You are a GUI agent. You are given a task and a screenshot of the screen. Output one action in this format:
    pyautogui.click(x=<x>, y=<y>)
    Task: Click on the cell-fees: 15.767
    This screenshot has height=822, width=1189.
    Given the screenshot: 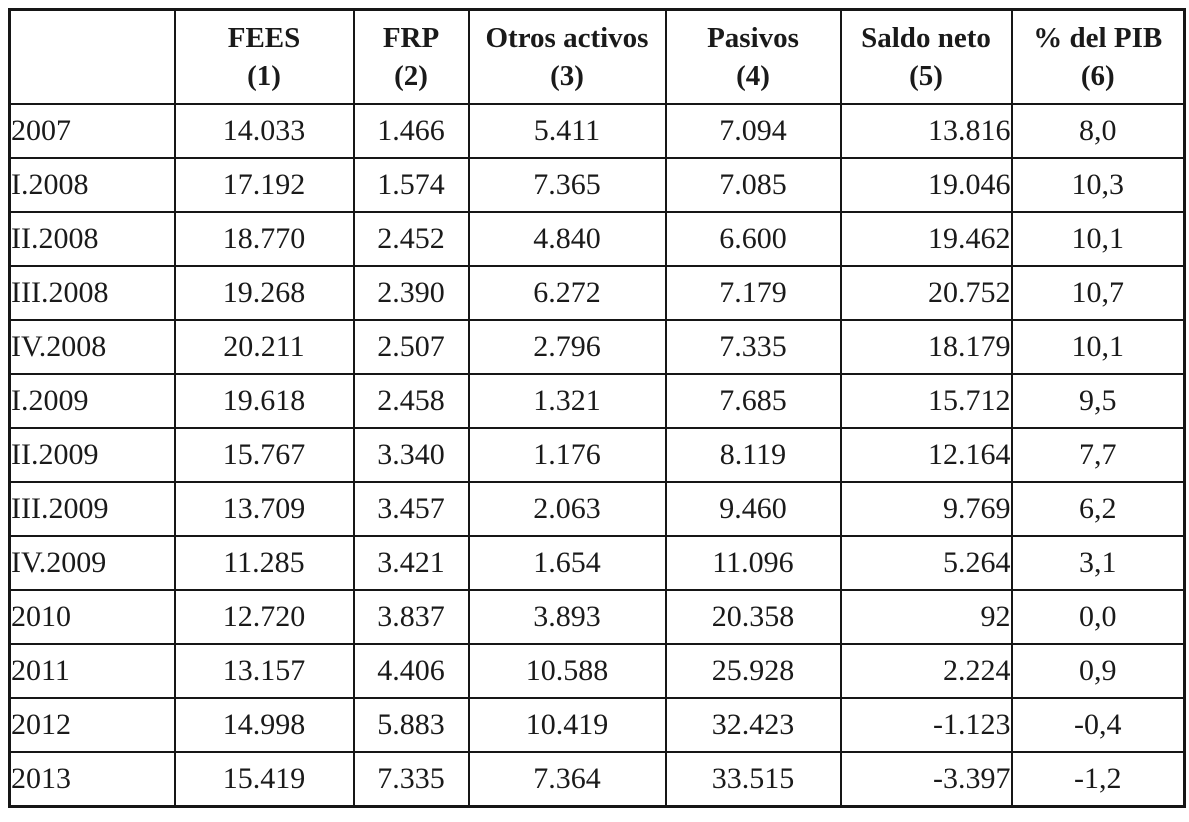 What is the action you would take?
    pyautogui.click(x=264, y=455)
    